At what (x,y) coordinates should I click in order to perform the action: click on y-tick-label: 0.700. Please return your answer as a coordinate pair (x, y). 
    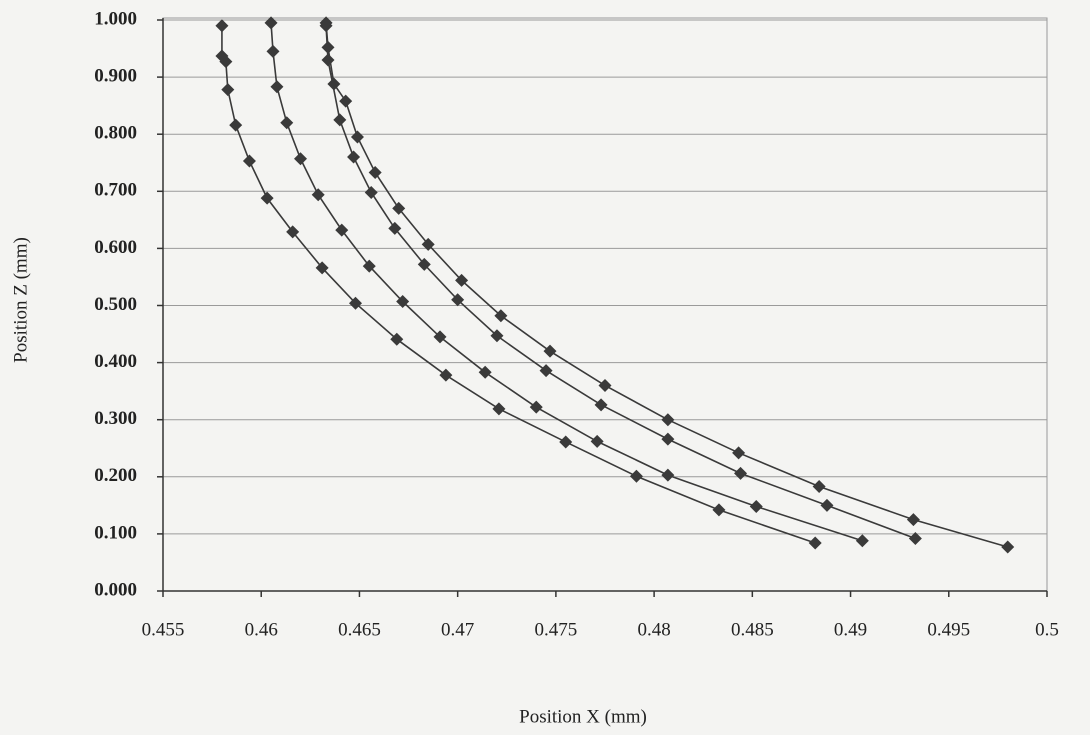
    Looking at the image, I should click on (115, 190).